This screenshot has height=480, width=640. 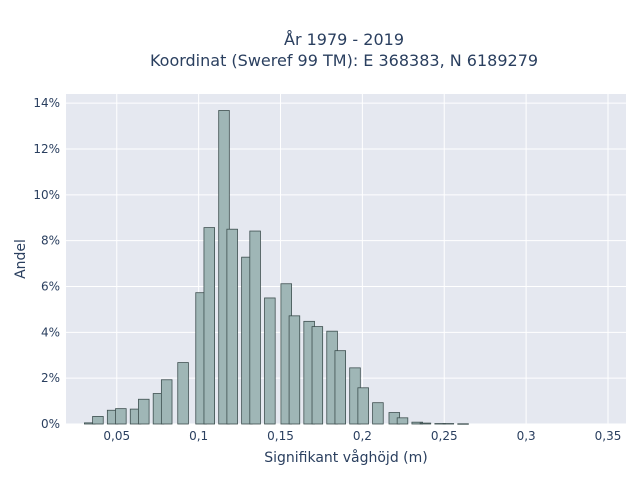 What do you see at coordinates (116, 436) in the screenshot?
I see `x-tick-label-0: 0,05` at bounding box center [116, 436].